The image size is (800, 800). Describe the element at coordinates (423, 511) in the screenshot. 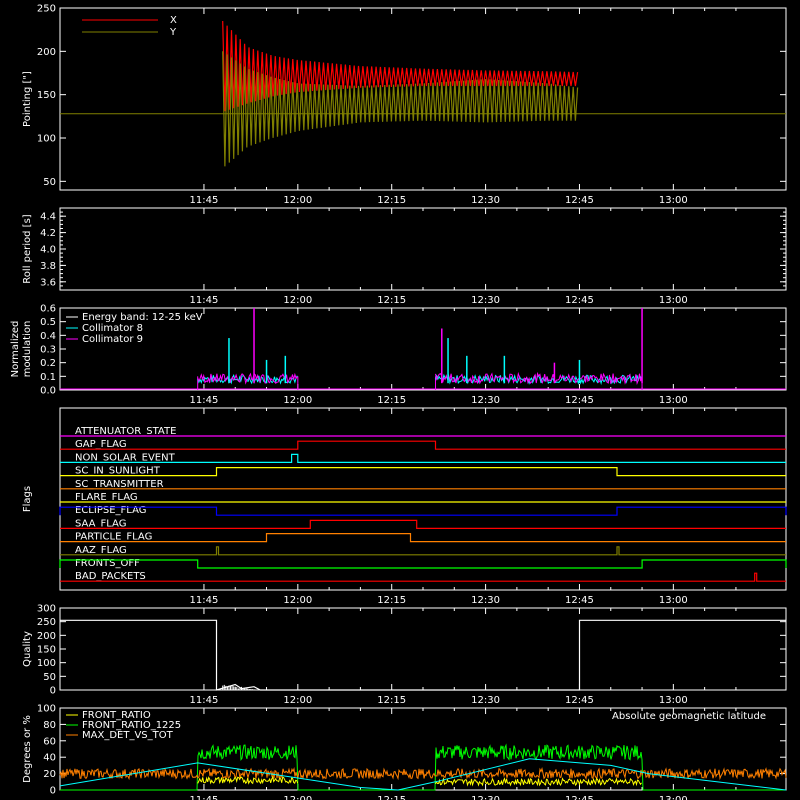

I see `flag-line-eclipse-flag` at that location.